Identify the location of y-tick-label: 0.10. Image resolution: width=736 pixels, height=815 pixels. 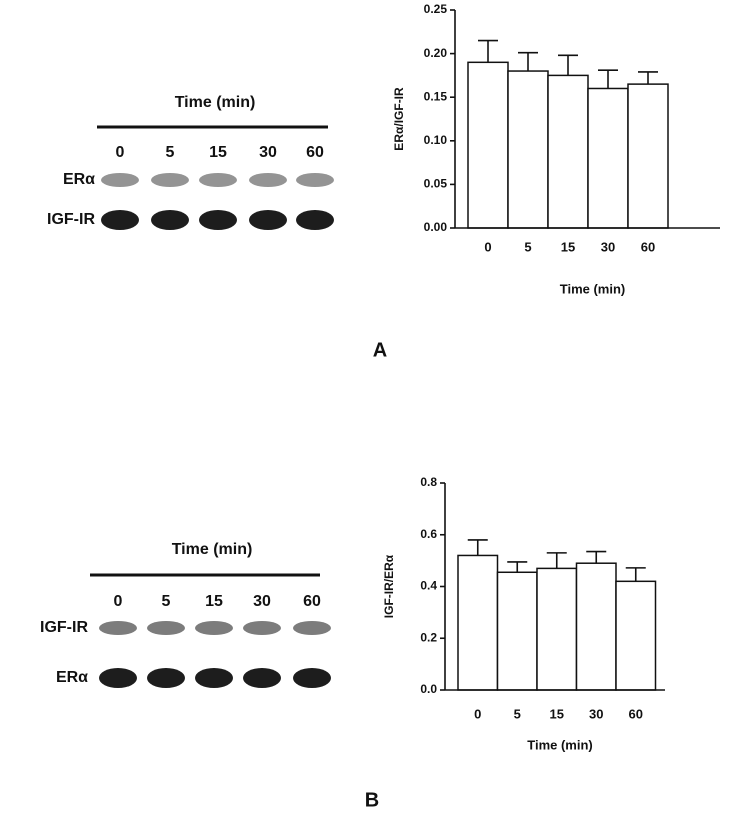
(436, 140).